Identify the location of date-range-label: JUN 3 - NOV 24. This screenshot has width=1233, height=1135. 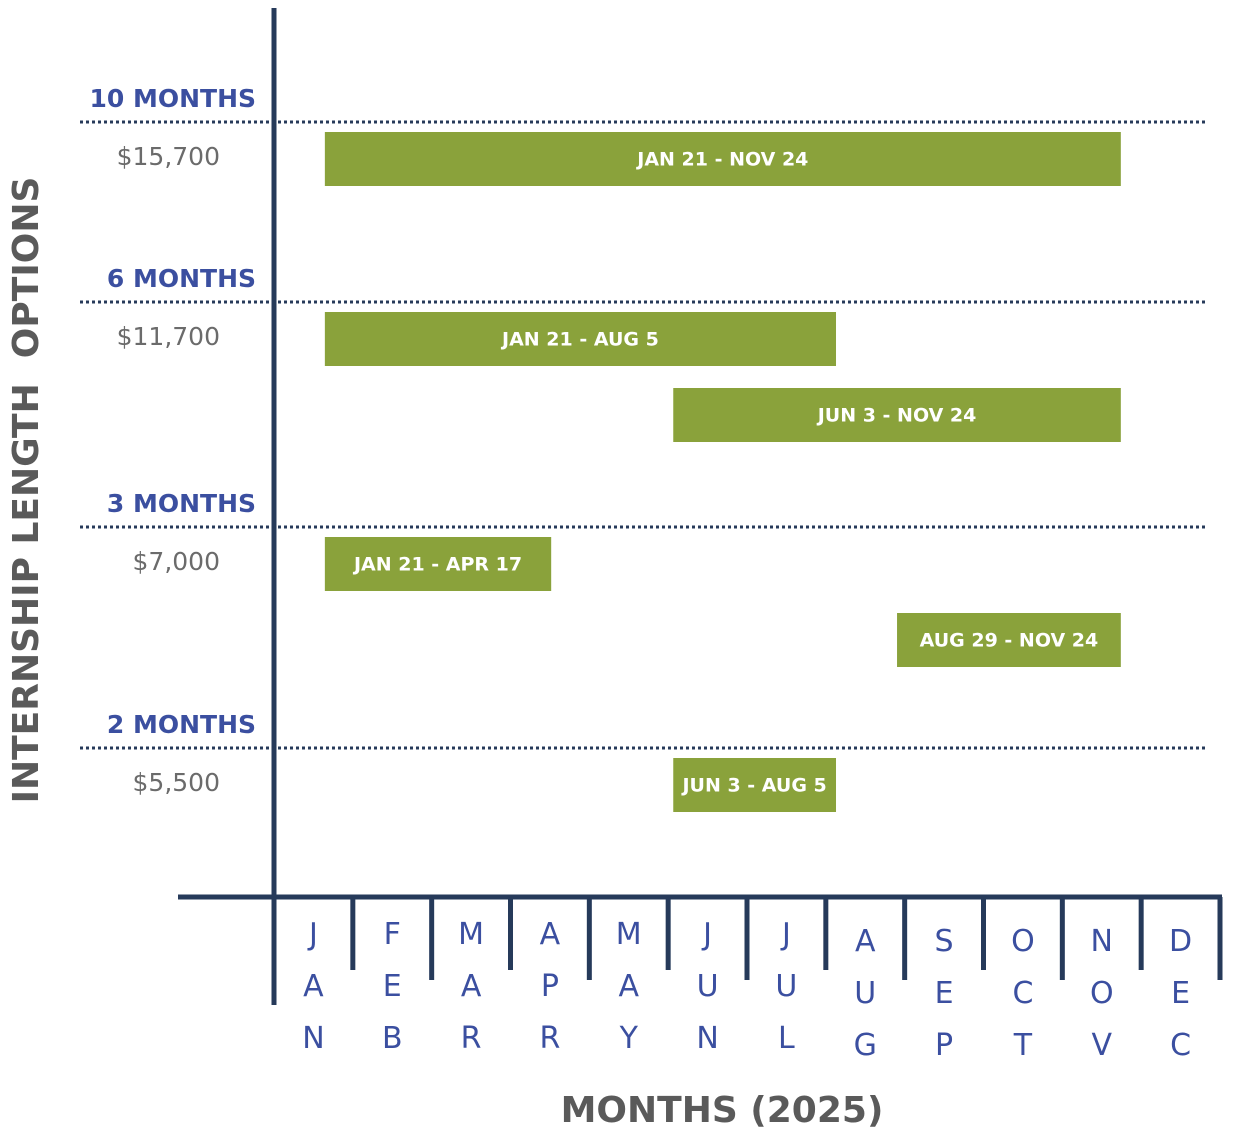
(896, 416).